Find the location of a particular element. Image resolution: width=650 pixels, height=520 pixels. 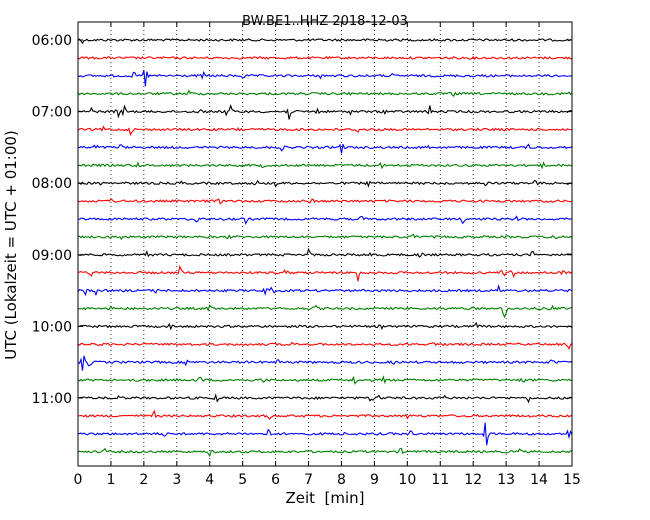

x-tick-label: 9 is located at coordinates (374, 480).